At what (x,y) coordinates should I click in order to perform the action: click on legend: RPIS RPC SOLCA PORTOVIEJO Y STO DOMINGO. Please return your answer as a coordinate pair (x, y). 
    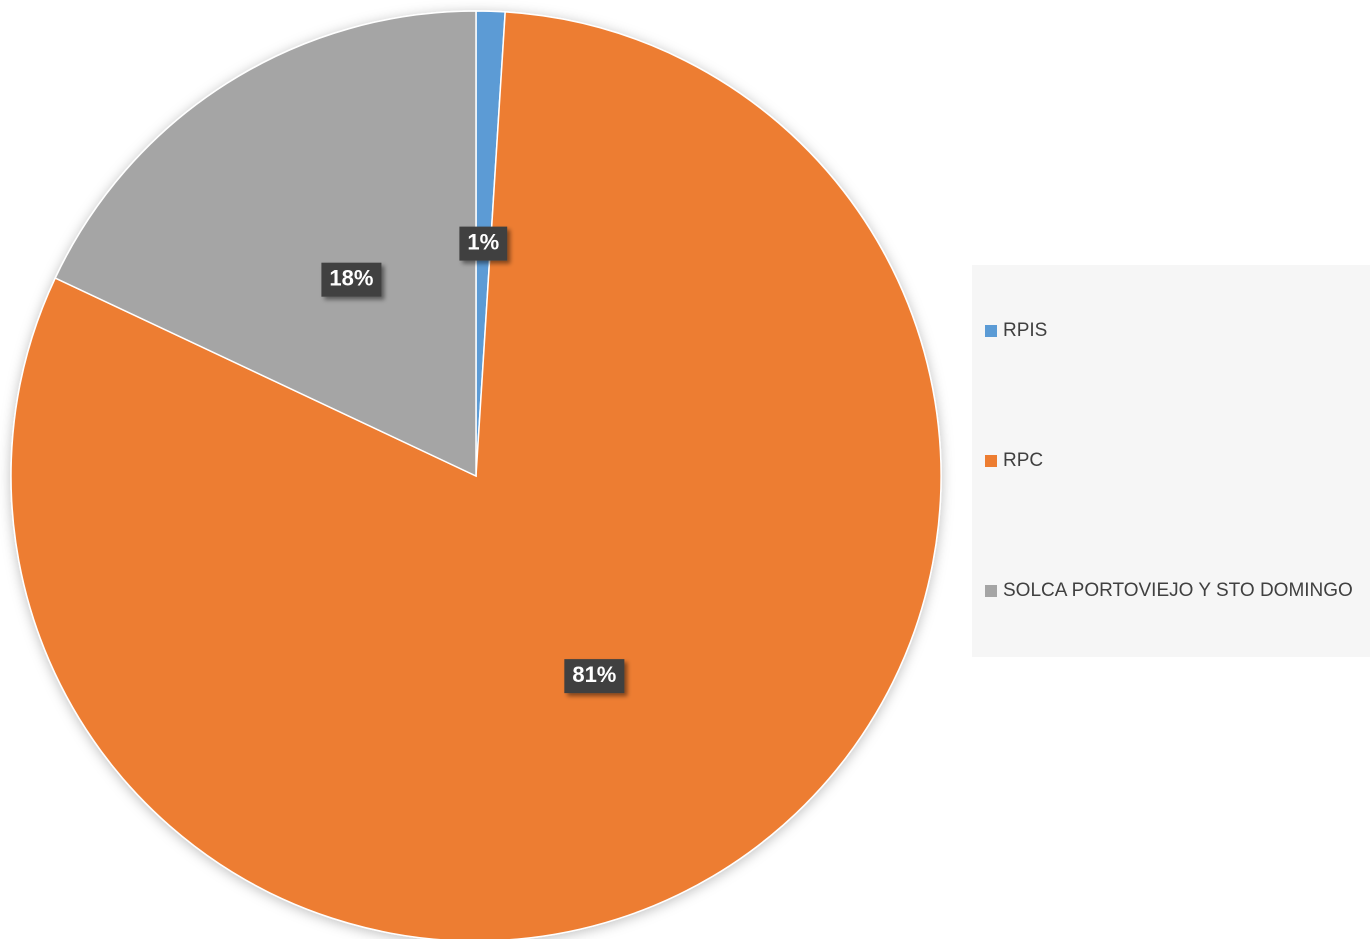
    Looking at the image, I should click on (1169, 460).